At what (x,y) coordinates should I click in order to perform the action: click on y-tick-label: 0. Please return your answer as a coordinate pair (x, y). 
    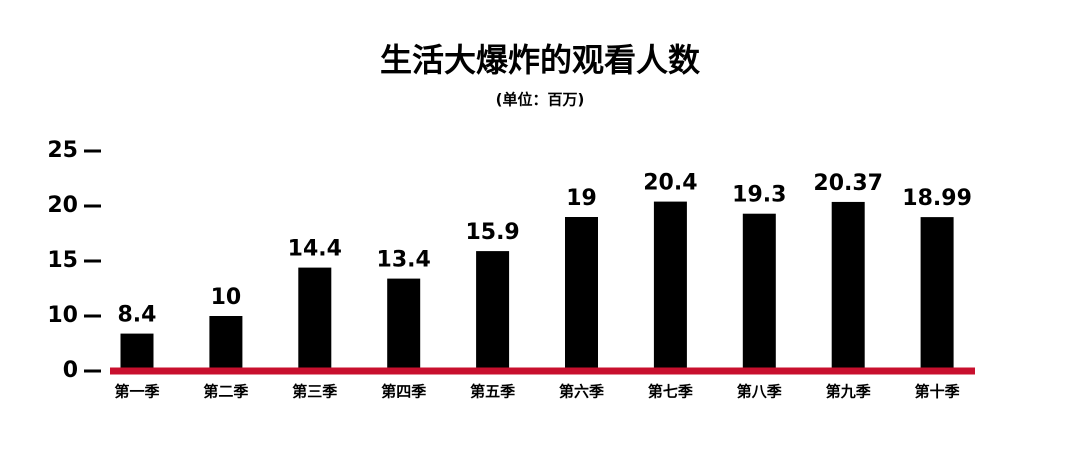
    Looking at the image, I should click on (70, 370).